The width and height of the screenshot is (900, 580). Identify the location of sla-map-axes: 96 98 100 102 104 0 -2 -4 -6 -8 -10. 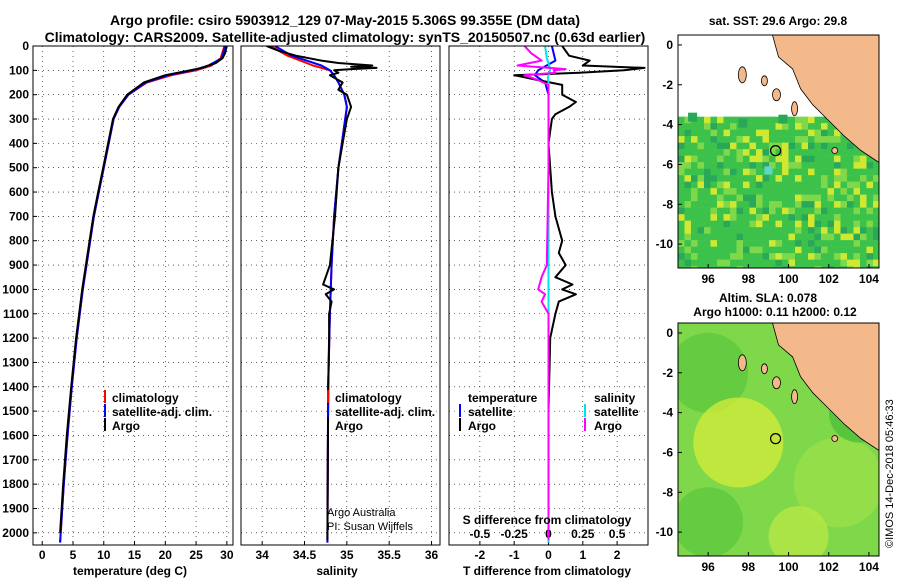
(768, 450).